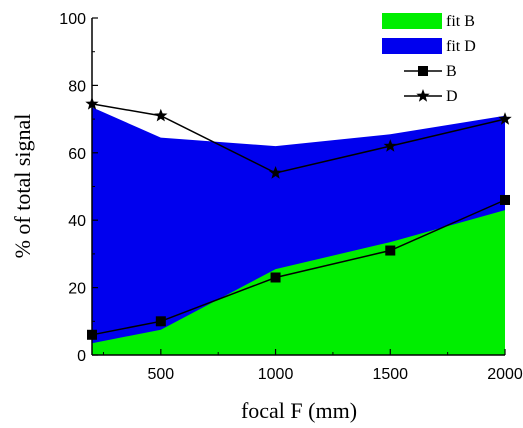 The height and width of the screenshot is (428, 523). Describe the element at coordinates (461, 46) in the screenshot. I see `legend-label: fit D` at that location.